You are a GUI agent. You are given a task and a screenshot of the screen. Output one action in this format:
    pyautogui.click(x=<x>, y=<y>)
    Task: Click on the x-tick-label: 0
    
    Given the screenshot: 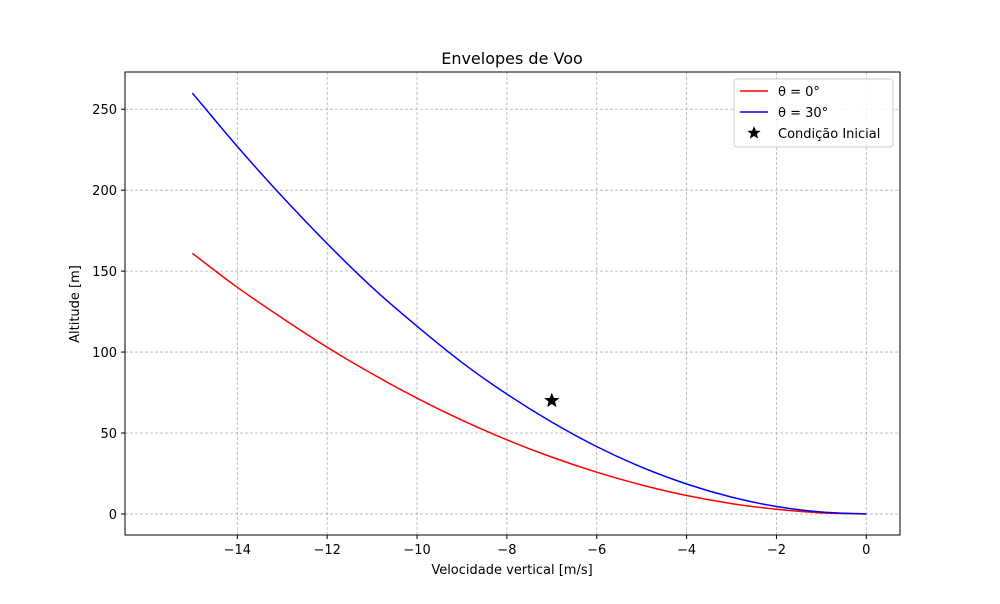 What is the action you would take?
    pyautogui.click(x=866, y=550)
    